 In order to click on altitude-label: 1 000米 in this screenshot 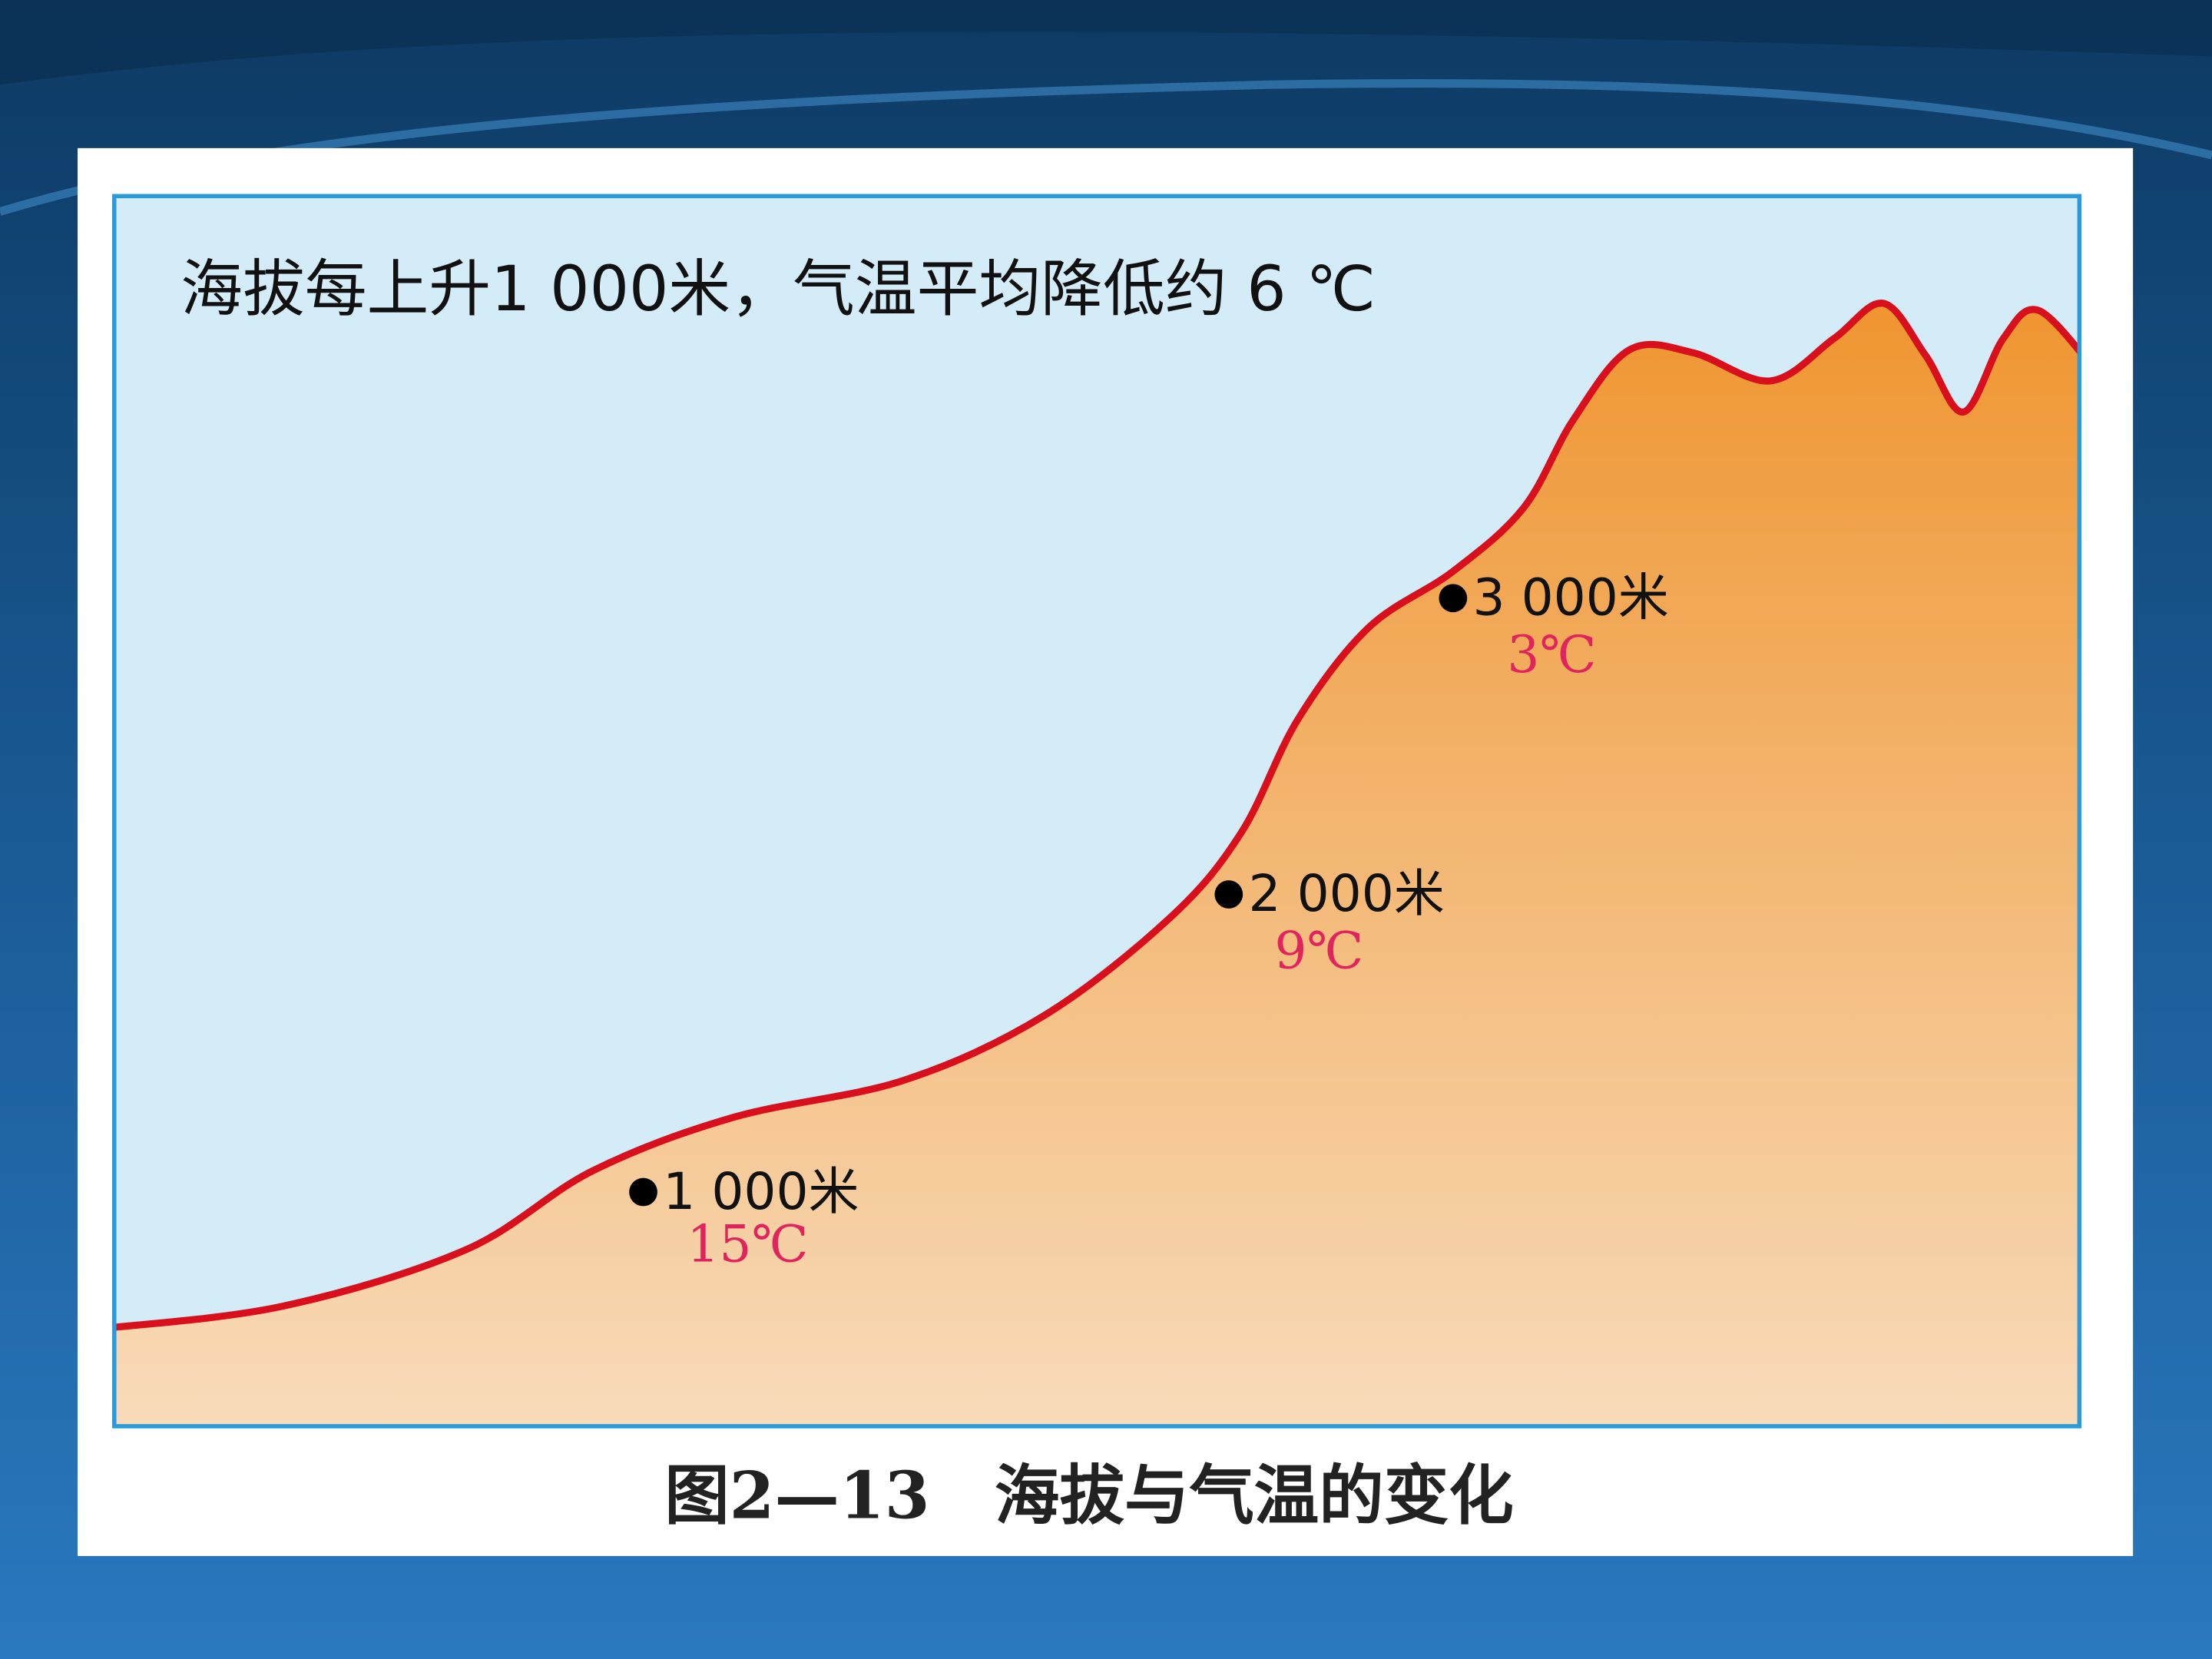, I will do `click(761, 1192)`.